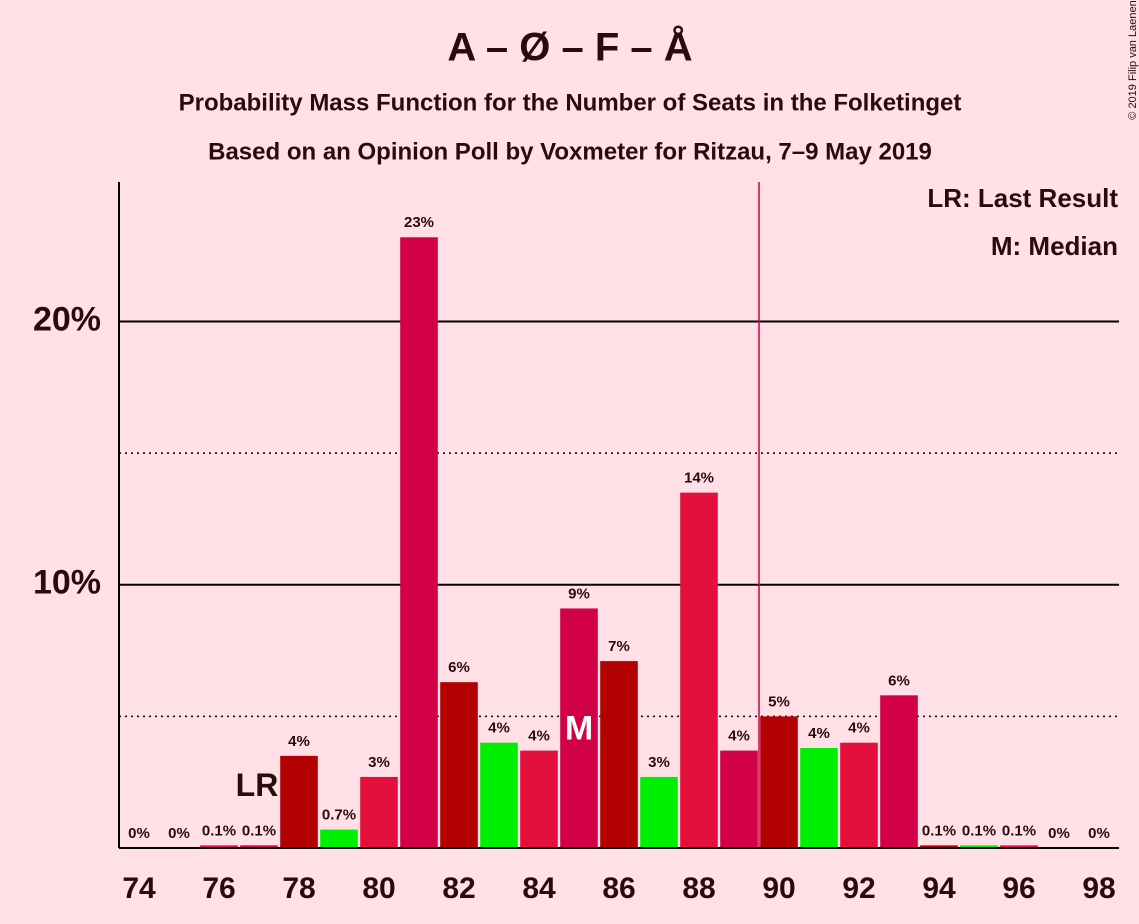 This screenshot has width=1139, height=924. What do you see at coordinates (569, 47) in the screenshot?
I see `chart-title: A – Ø – F – Å` at bounding box center [569, 47].